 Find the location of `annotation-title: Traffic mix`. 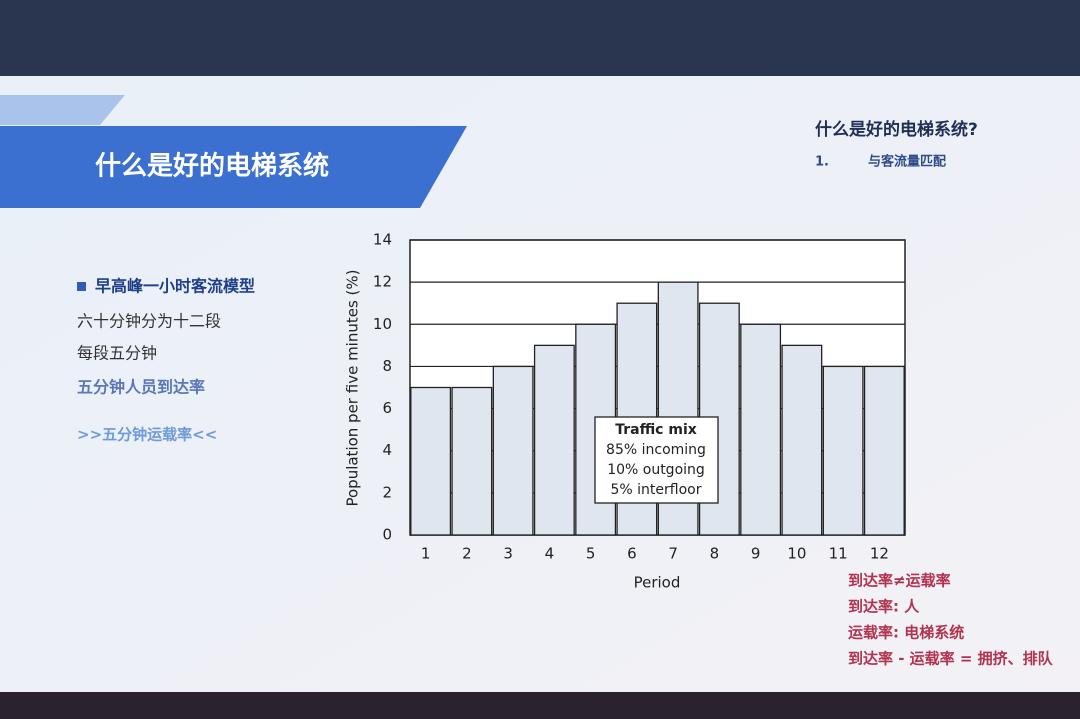

annotation-title: Traffic mix is located at coordinates (656, 430).